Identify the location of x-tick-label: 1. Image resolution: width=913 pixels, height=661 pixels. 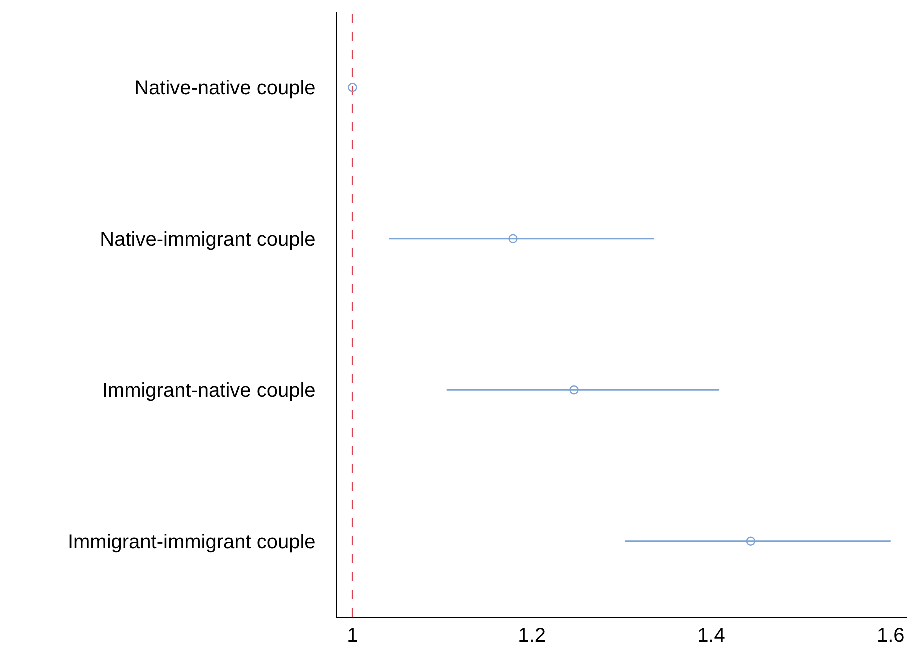
(352, 636).